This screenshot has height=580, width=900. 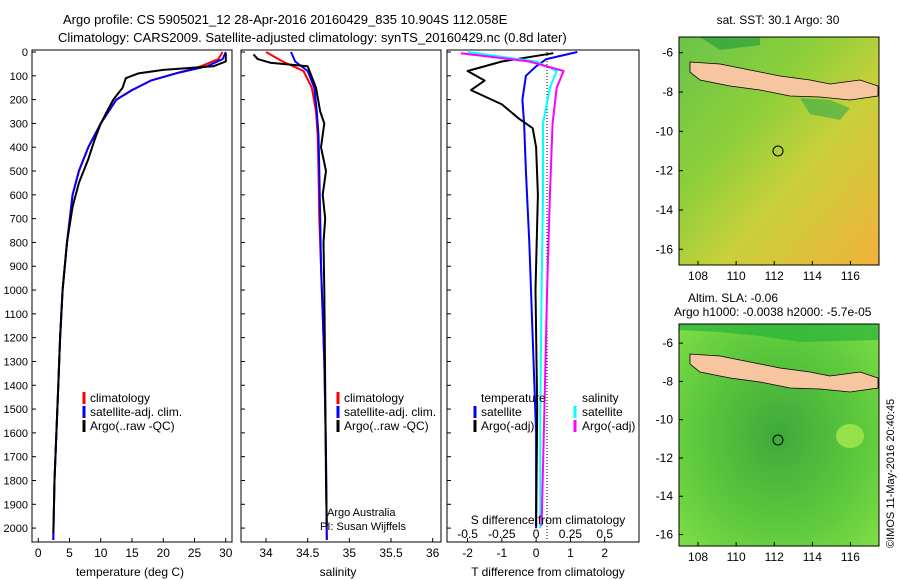 I want to click on x-tick-label: 10, so click(x=101, y=553).